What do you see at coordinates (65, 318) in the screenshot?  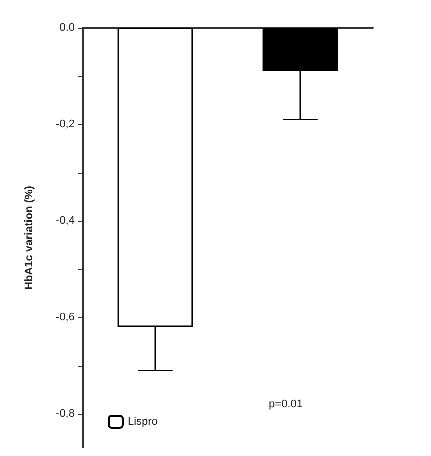 I see `y-tick-label: -0,6` at bounding box center [65, 318].